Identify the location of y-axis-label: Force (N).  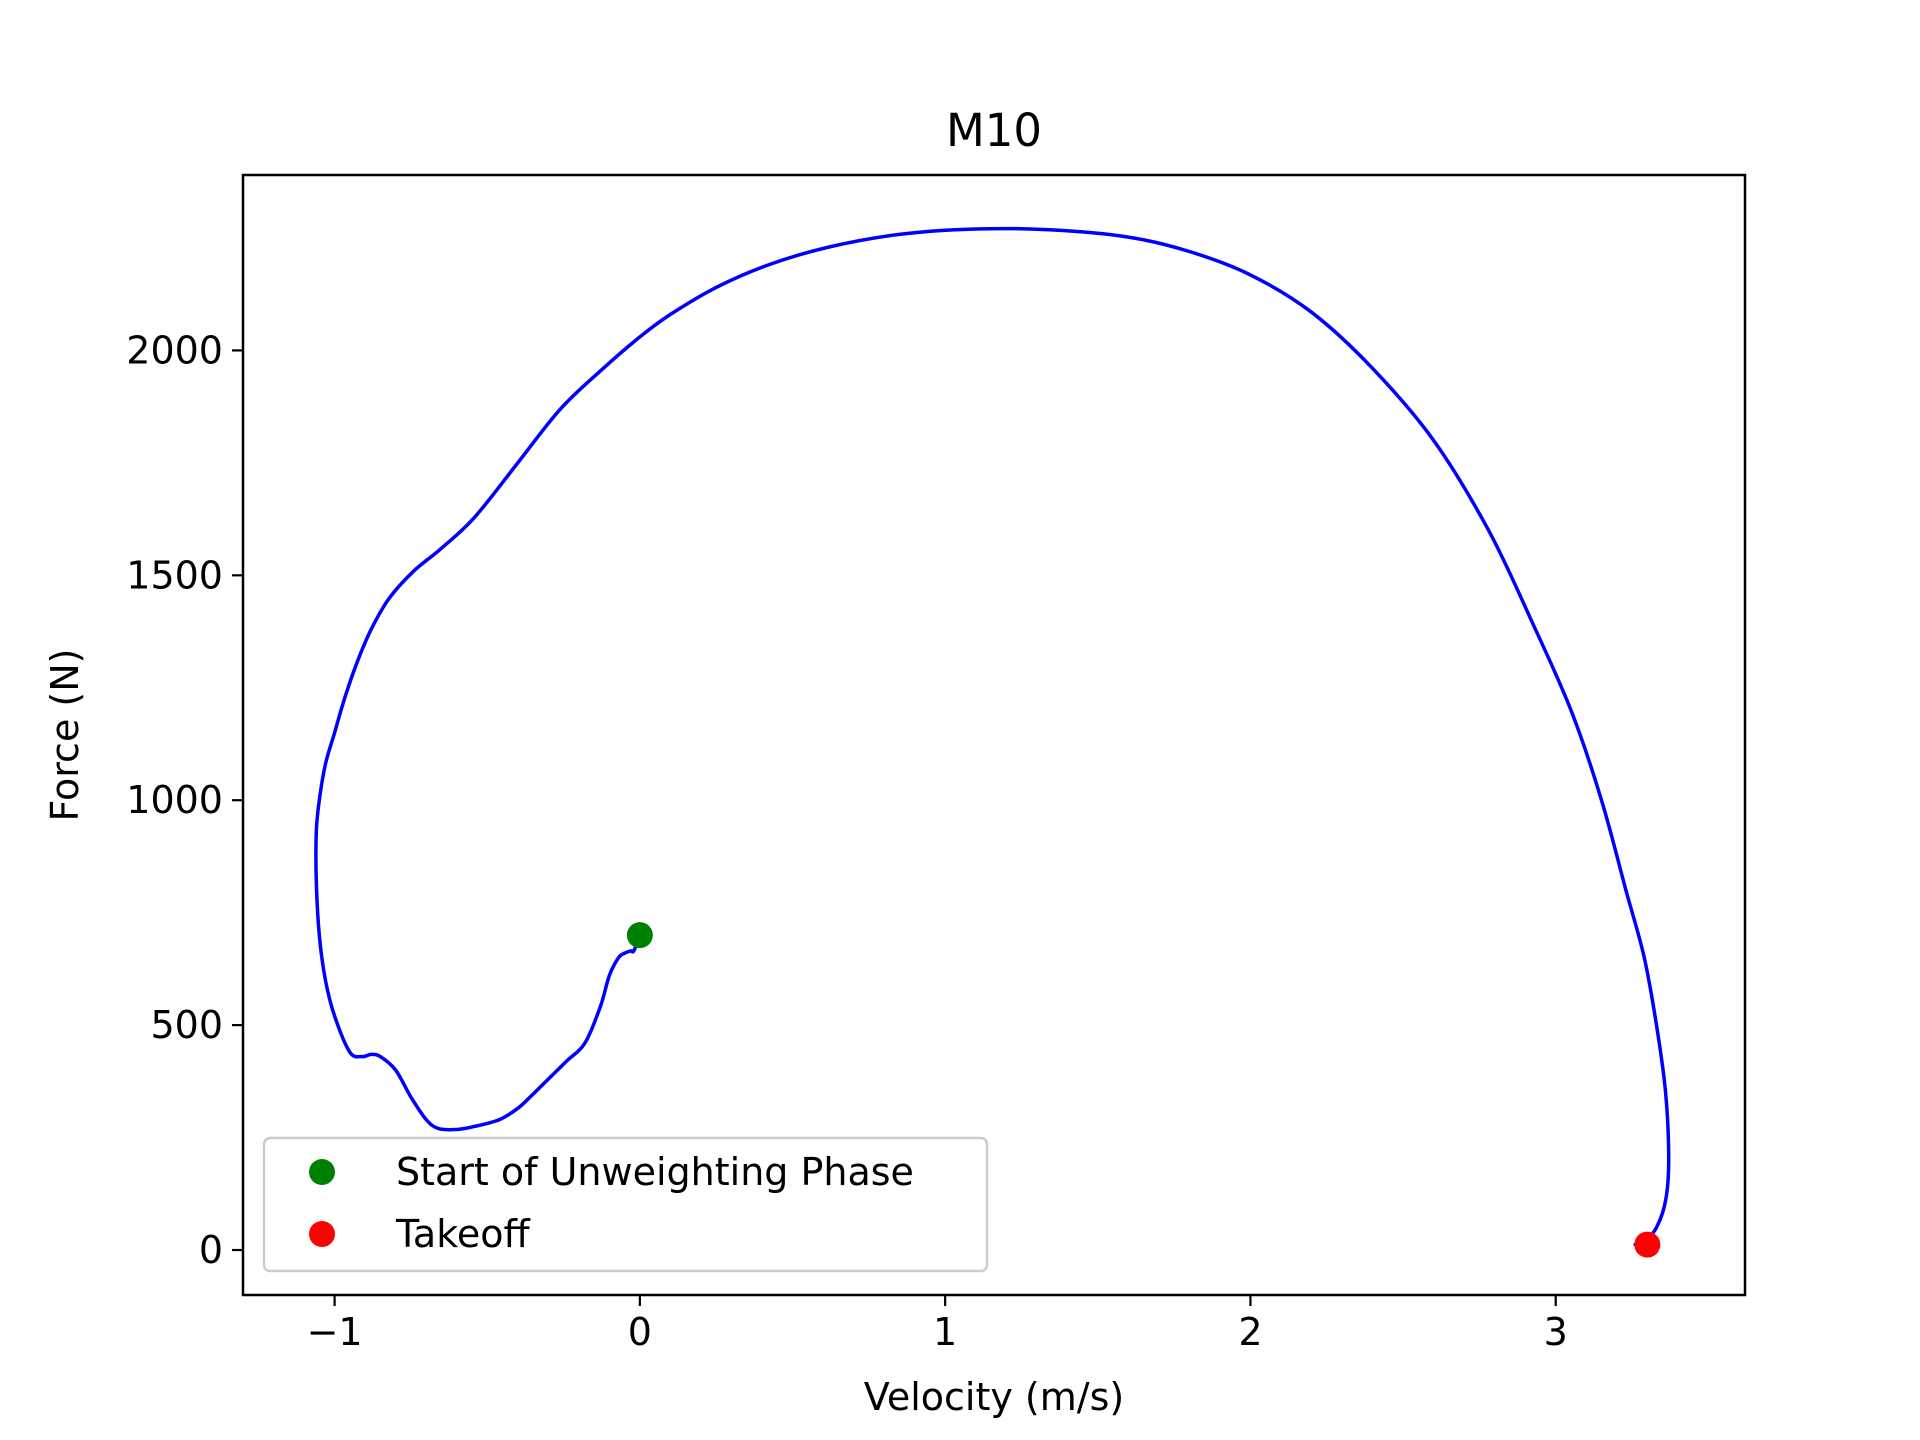
(65, 735).